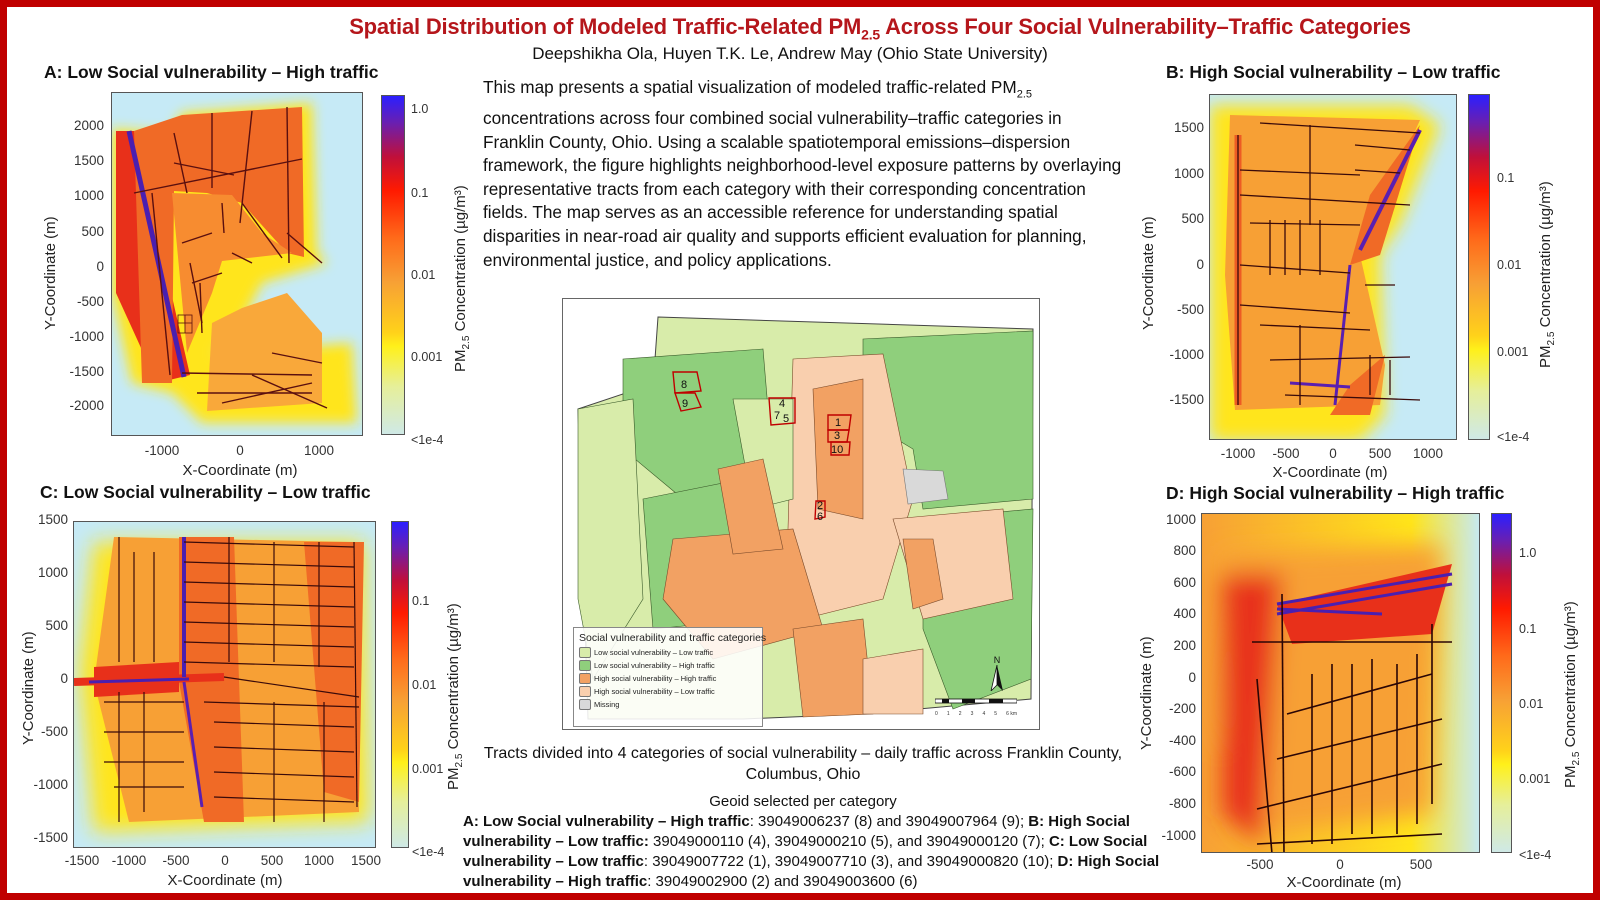  Describe the element at coordinates (428, 852) in the screenshot. I see `panel-c-cbar-tick: <1e-4` at that location.